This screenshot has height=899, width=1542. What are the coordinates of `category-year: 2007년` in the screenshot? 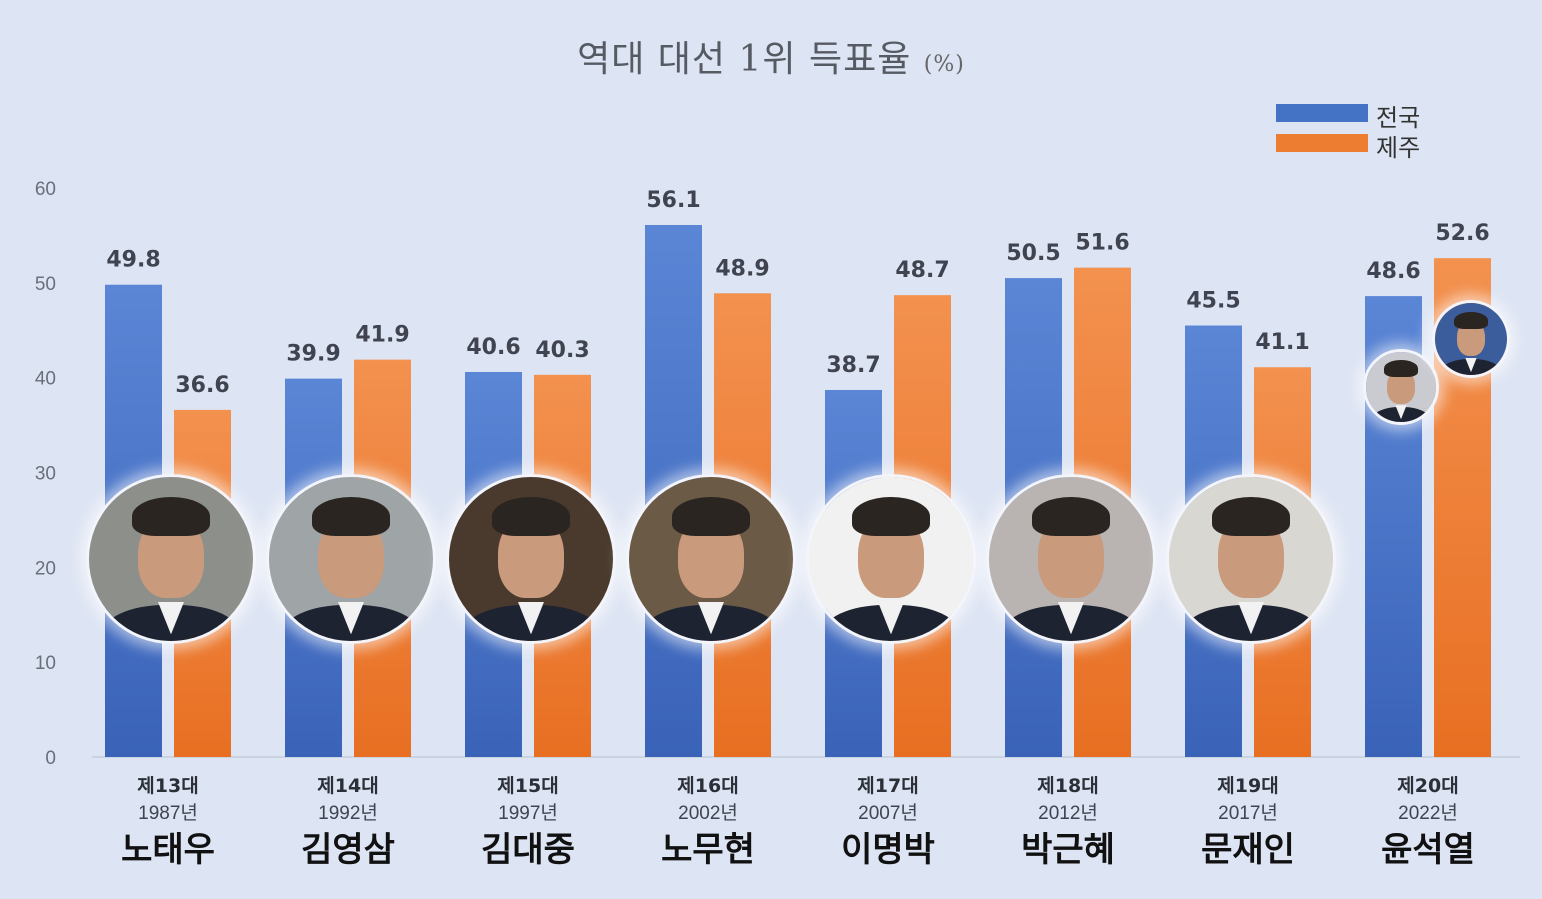 It's located at (888, 813).